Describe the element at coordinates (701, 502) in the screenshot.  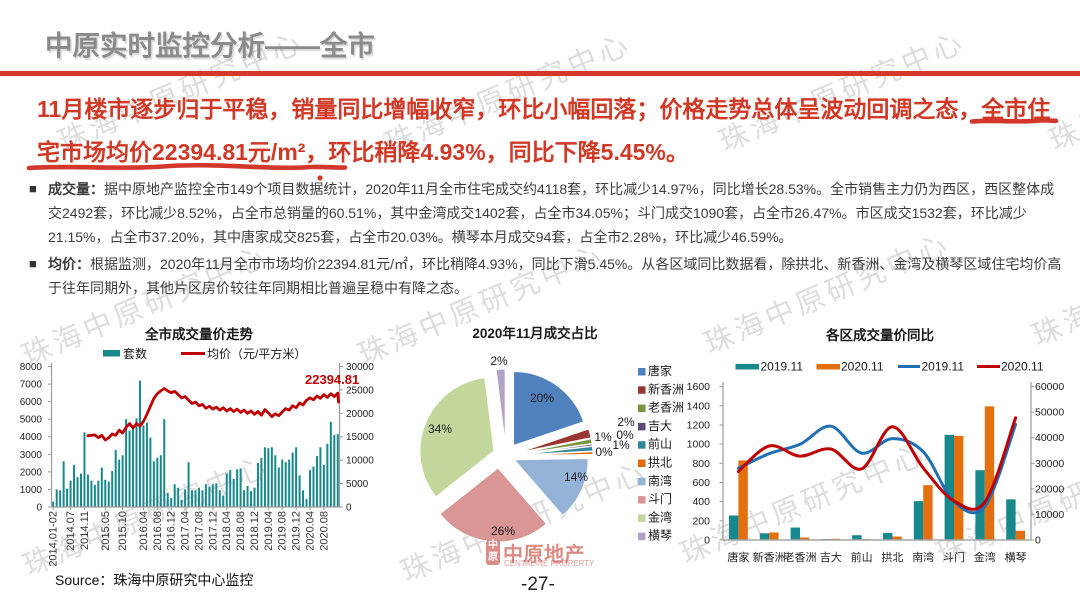
I see `svg-text: 400` at that location.